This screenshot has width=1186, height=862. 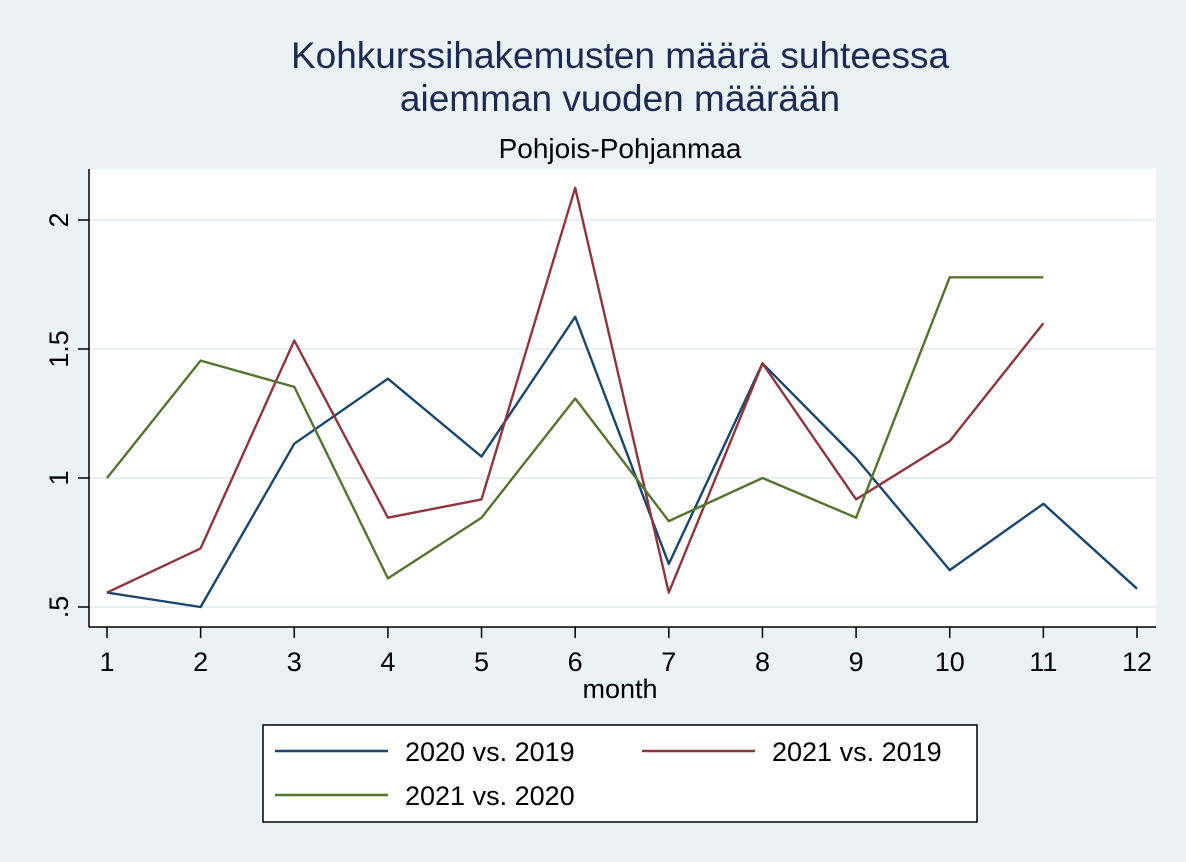 I want to click on y-tick-label: 2, so click(x=59, y=219).